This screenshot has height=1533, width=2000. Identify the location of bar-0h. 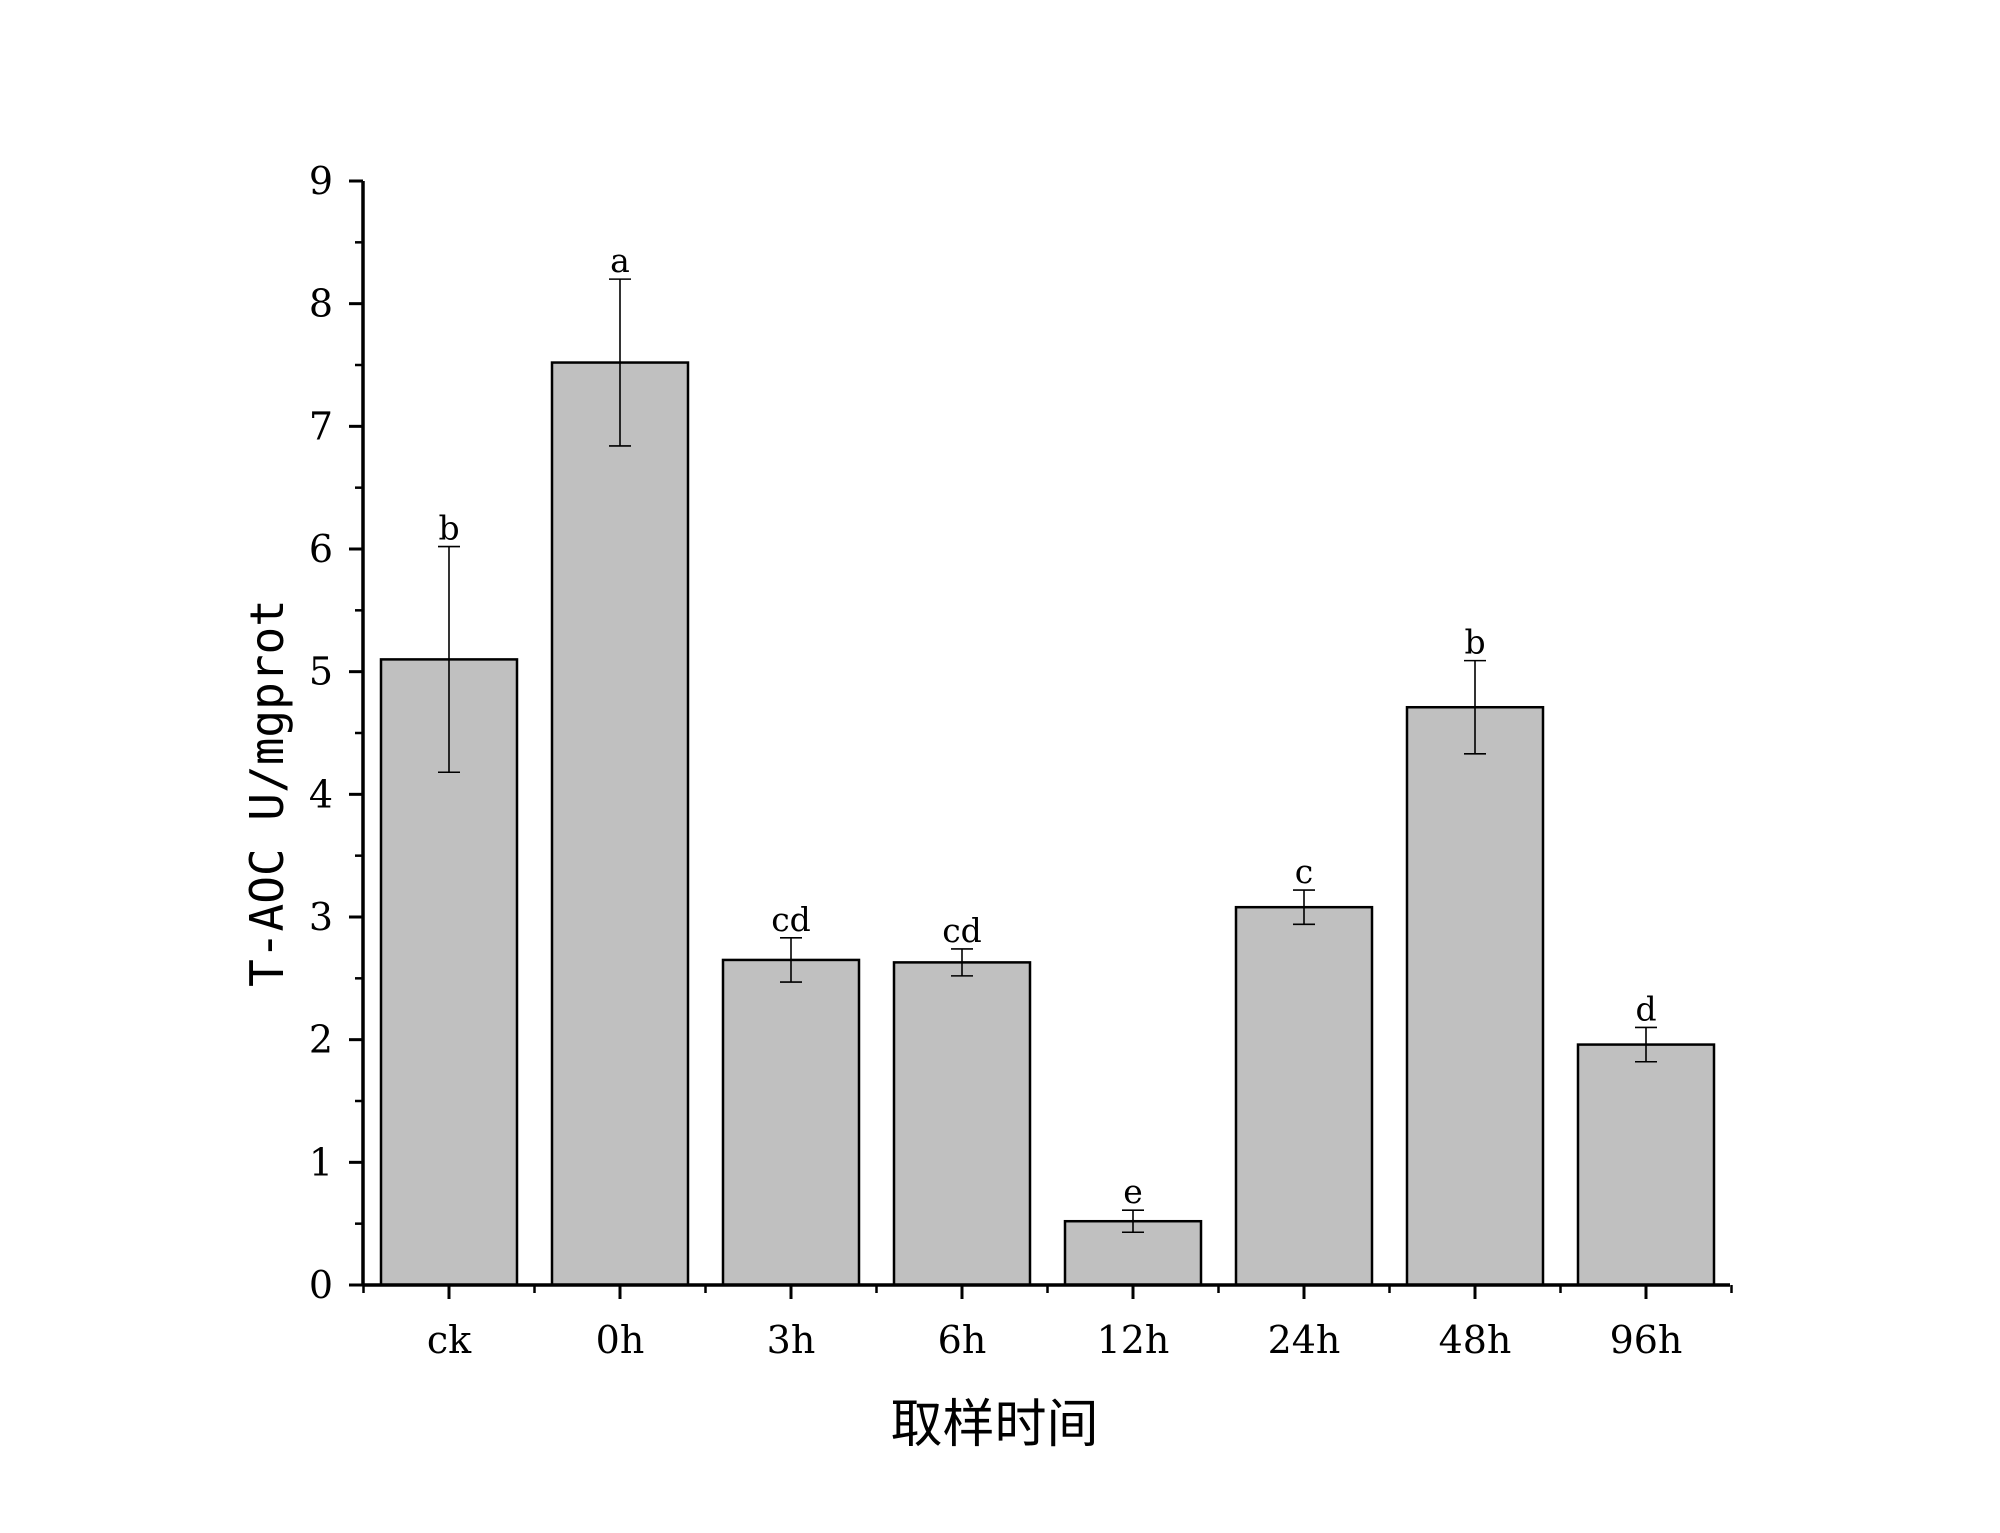
(620, 824).